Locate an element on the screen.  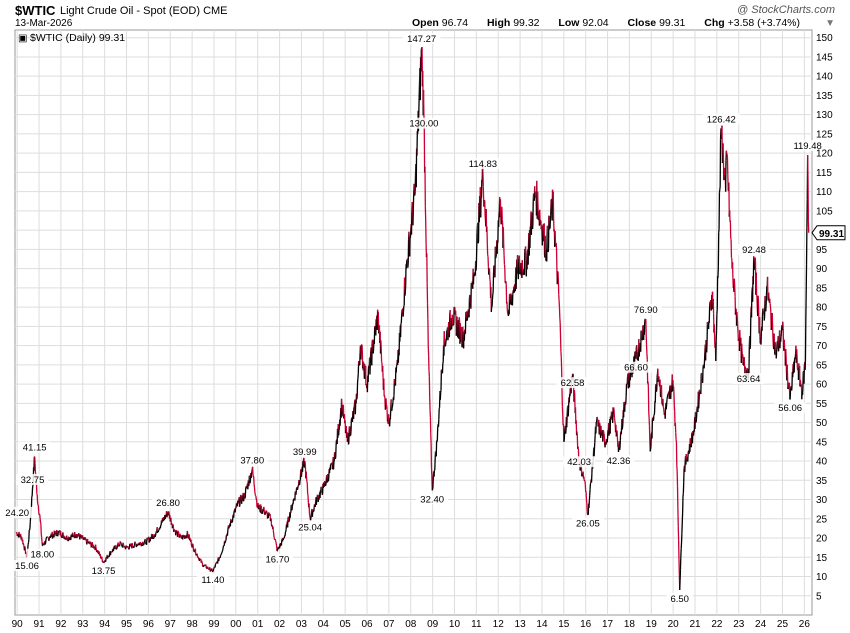
annotation-label: 147.27 is located at coordinates (421, 39).